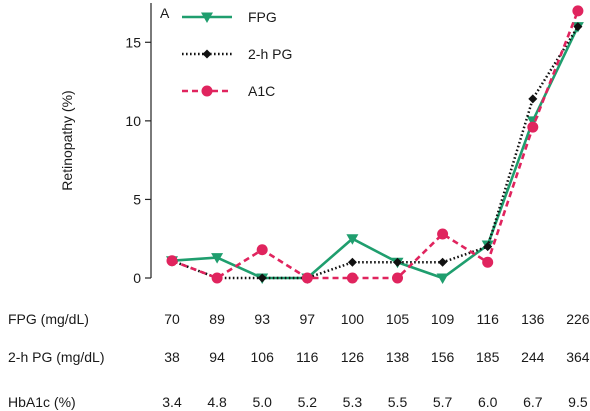 This screenshot has width=590, height=411. Describe the element at coordinates (217, 402) in the screenshot. I see `table-cell: 4.8` at that location.